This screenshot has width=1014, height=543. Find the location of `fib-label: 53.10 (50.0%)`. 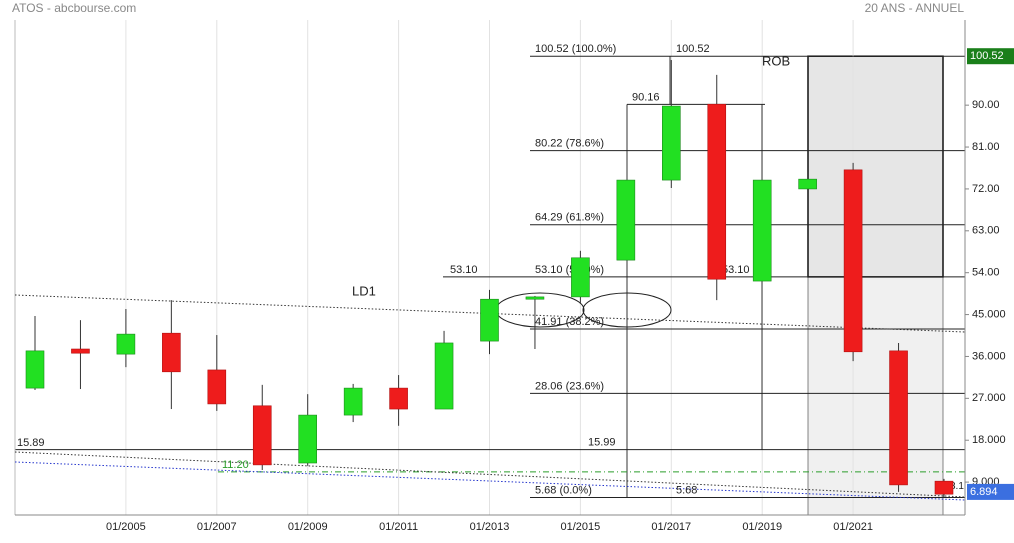

fib-label: 53.10 (50.0%) is located at coordinates (569, 270).